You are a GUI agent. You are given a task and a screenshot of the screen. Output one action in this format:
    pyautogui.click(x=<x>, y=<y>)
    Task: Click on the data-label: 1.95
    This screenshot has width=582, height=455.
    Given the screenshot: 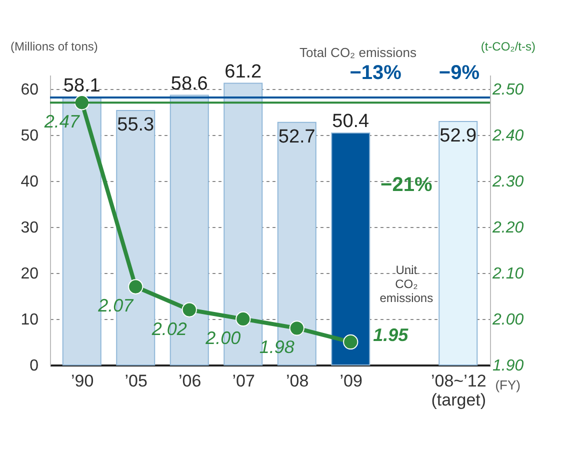 What is the action you would take?
    pyautogui.click(x=391, y=334)
    